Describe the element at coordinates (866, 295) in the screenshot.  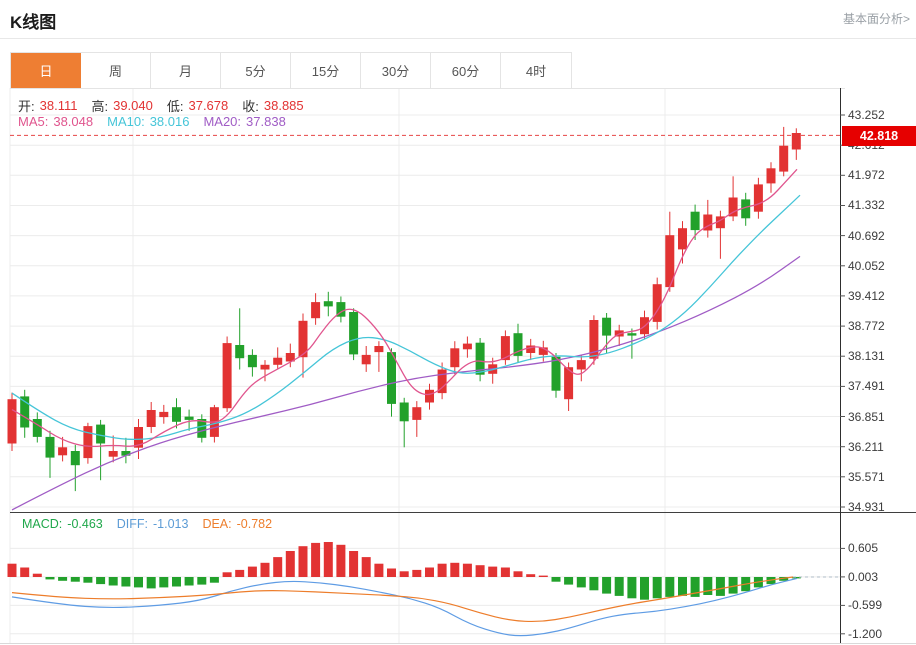
I see `price-axis-label: 39.412` at that location.